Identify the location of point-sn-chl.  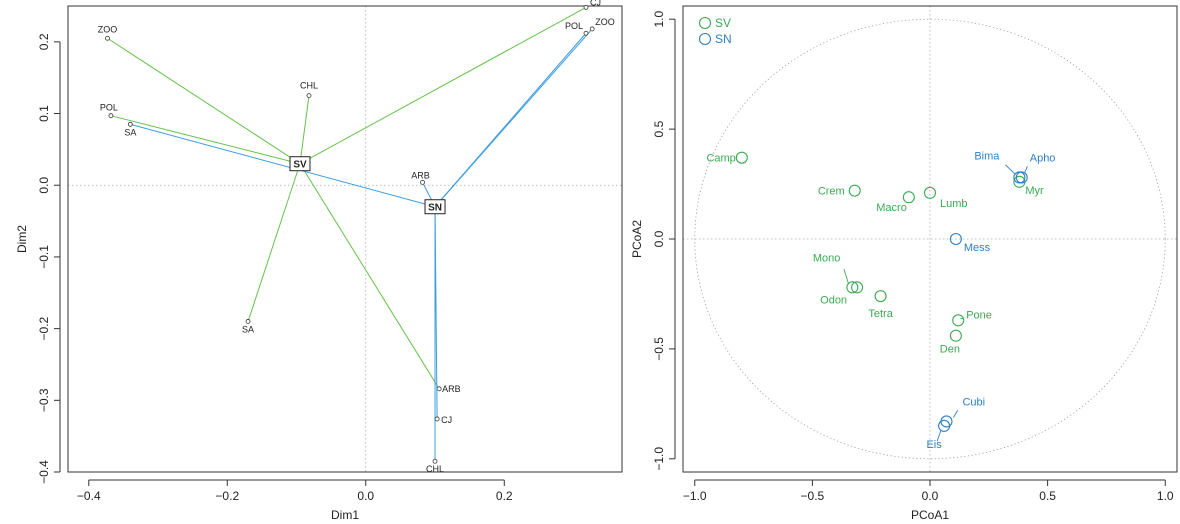
(435, 461).